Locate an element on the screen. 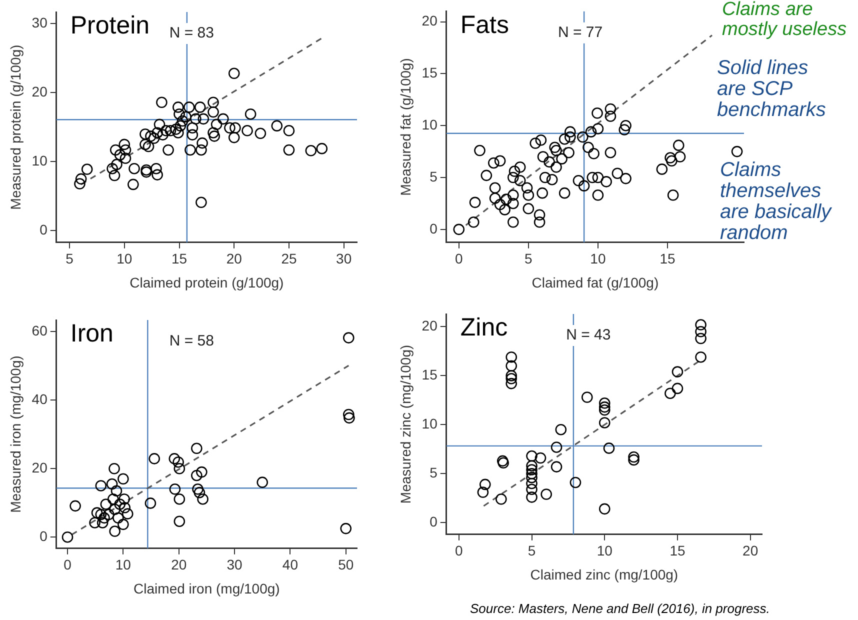 This screenshot has width=858, height=620. x-axis-title: Claimed iron (mg/100g) is located at coordinates (207, 588).